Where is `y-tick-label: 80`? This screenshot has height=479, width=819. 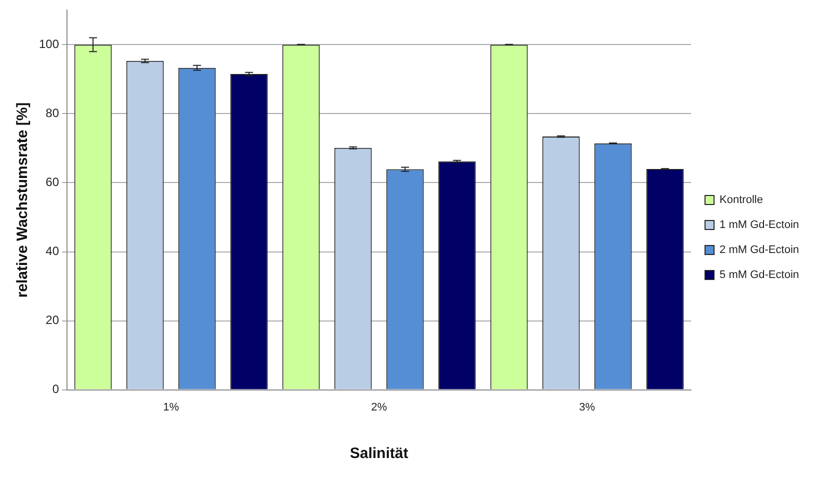 y-tick-label: 80 is located at coordinates (53, 113).